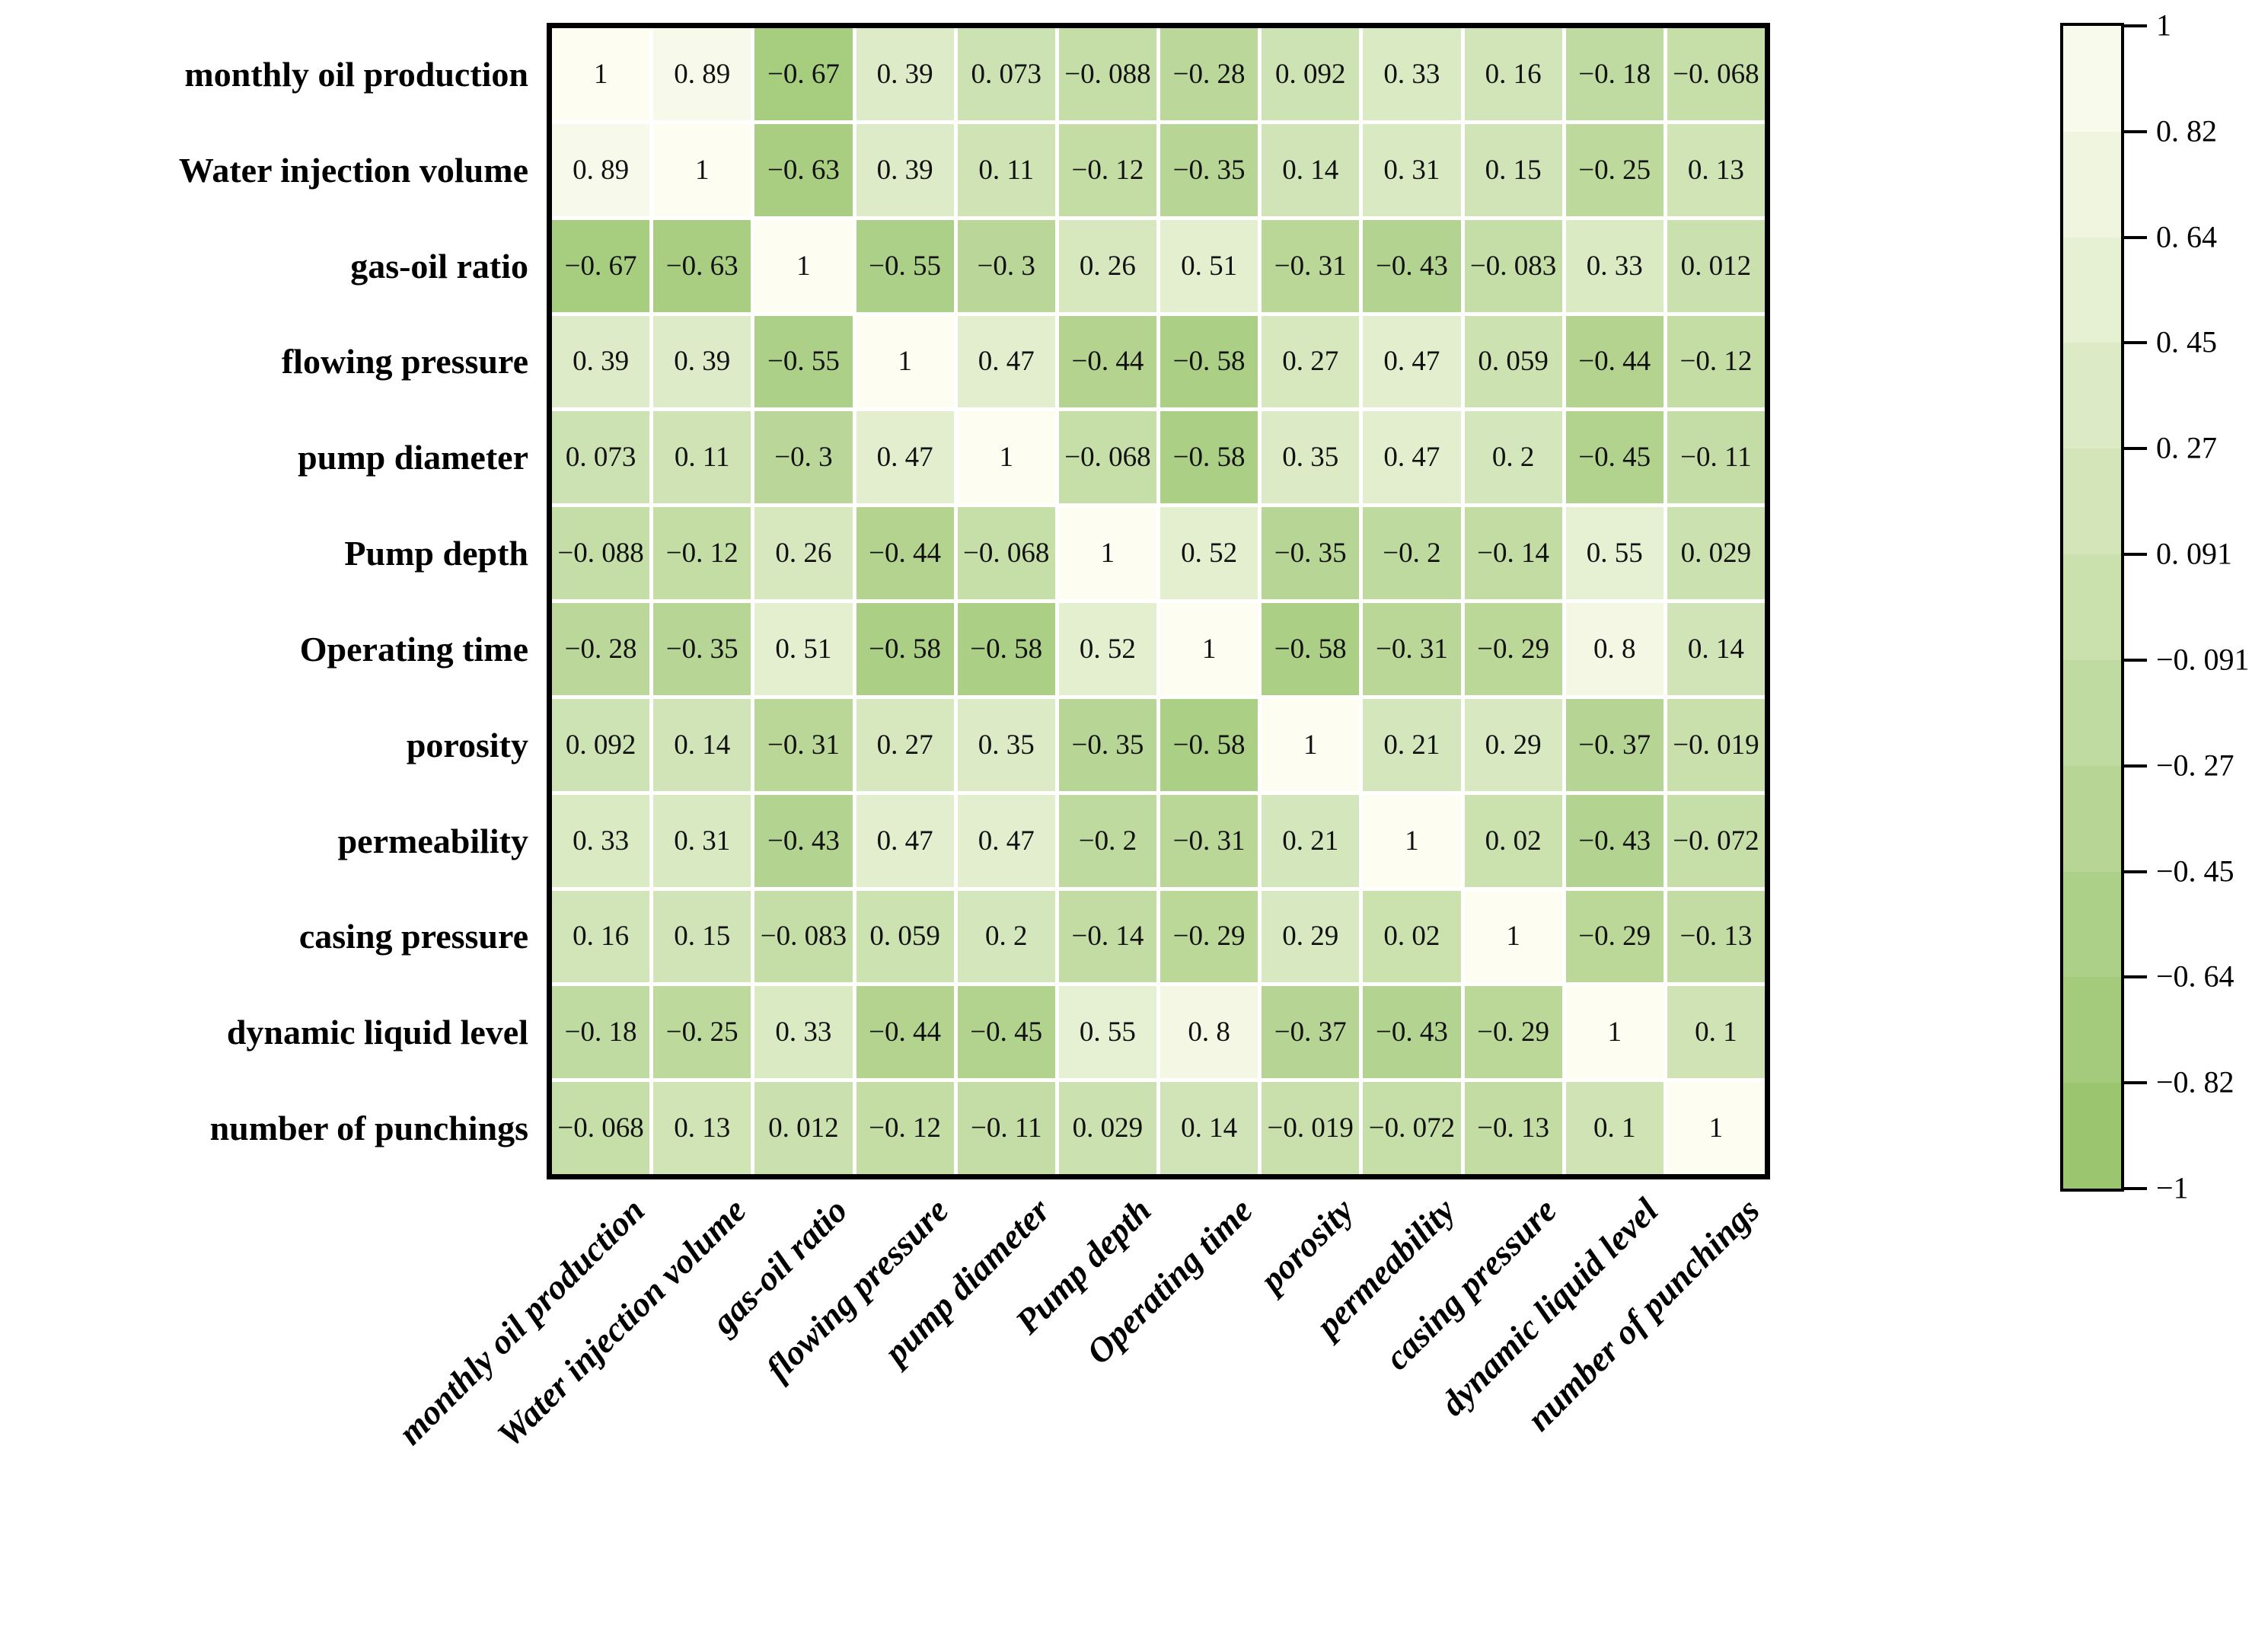  What do you see at coordinates (702, 1128) in the screenshot?
I see `heatmap-cell-number-of-punchings-x-Water-injection-volume: 0. 13` at bounding box center [702, 1128].